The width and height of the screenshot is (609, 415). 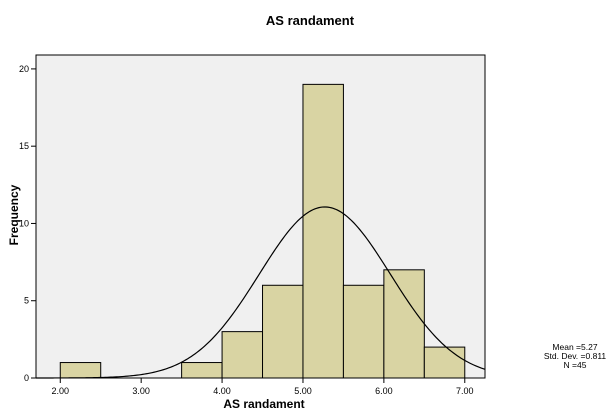 I want to click on x-axis-title: AS randament, so click(x=263, y=404).